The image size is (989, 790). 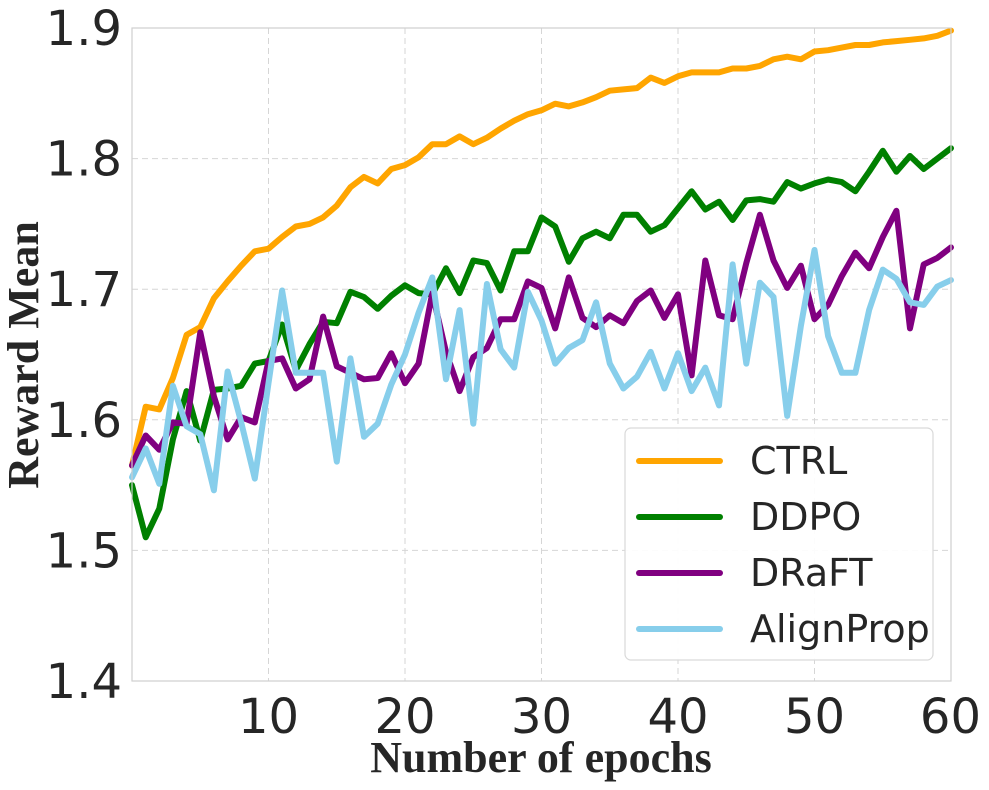 What do you see at coordinates (84, 29) in the screenshot?
I see `y-tick-label: 1.9` at bounding box center [84, 29].